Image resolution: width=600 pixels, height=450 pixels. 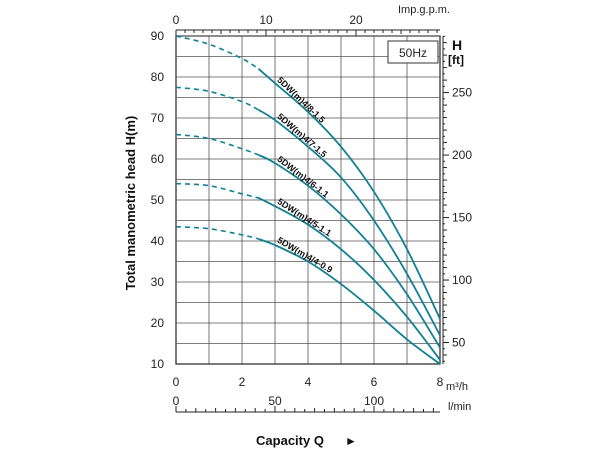 What do you see at coordinates (158, 36) in the screenshot?
I see `y-tick-label: 90` at bounding box center [158, 36].